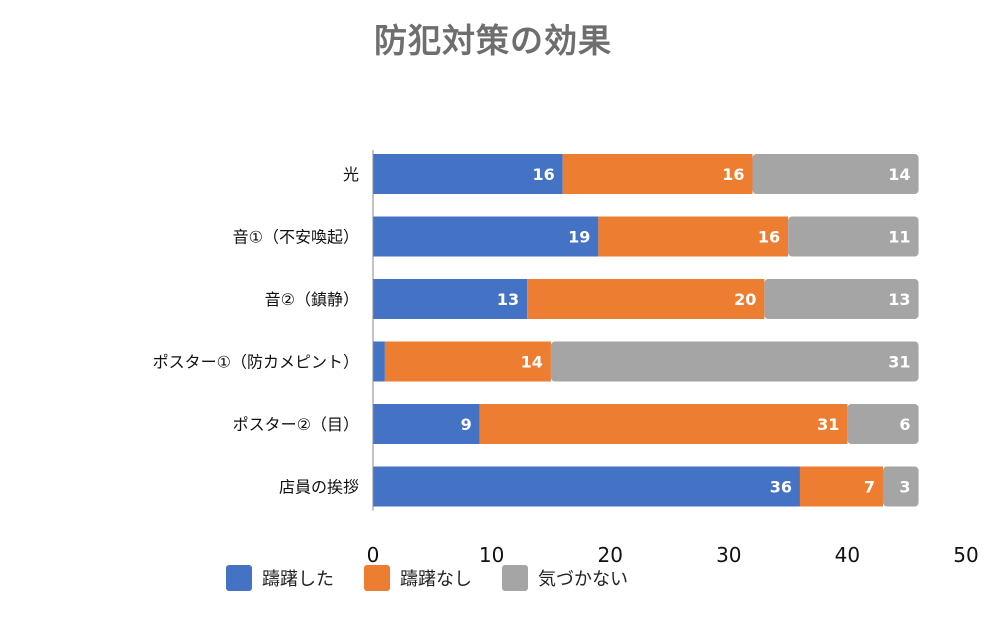 This screenshot has height=624, width=986. I want to click on chart-title: 防犯対策の効果, so click(493, 40).